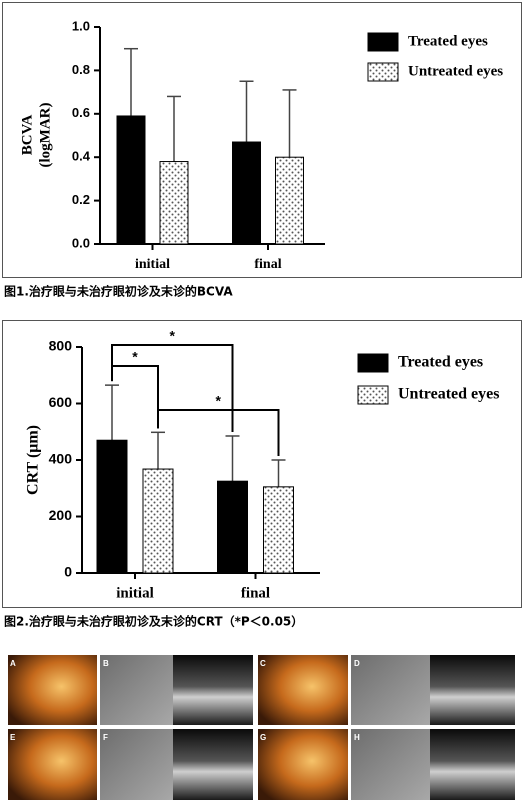 The image size is (530, 804). Describe the element at coordinates (153, 621) in the screenshot. I see `caption: 图2.治疗眼与未治疗眼初诊及末诊的CRT（*P＜0.05）` at that location.